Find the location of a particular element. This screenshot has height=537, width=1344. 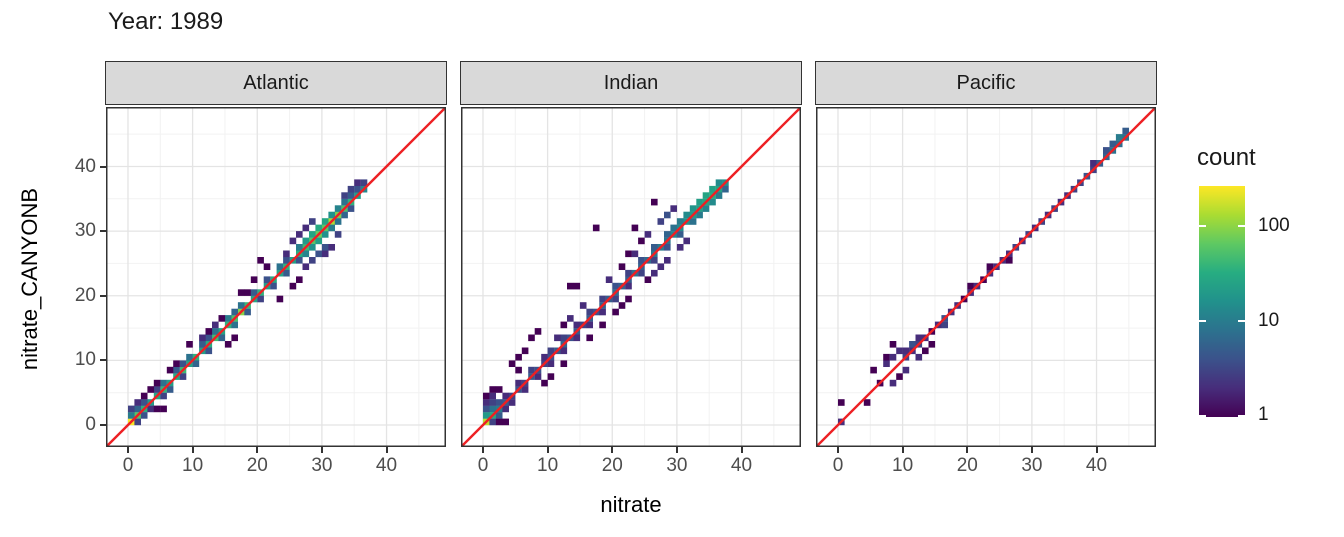

y-tick-mark is located at coordinates (103, 231).